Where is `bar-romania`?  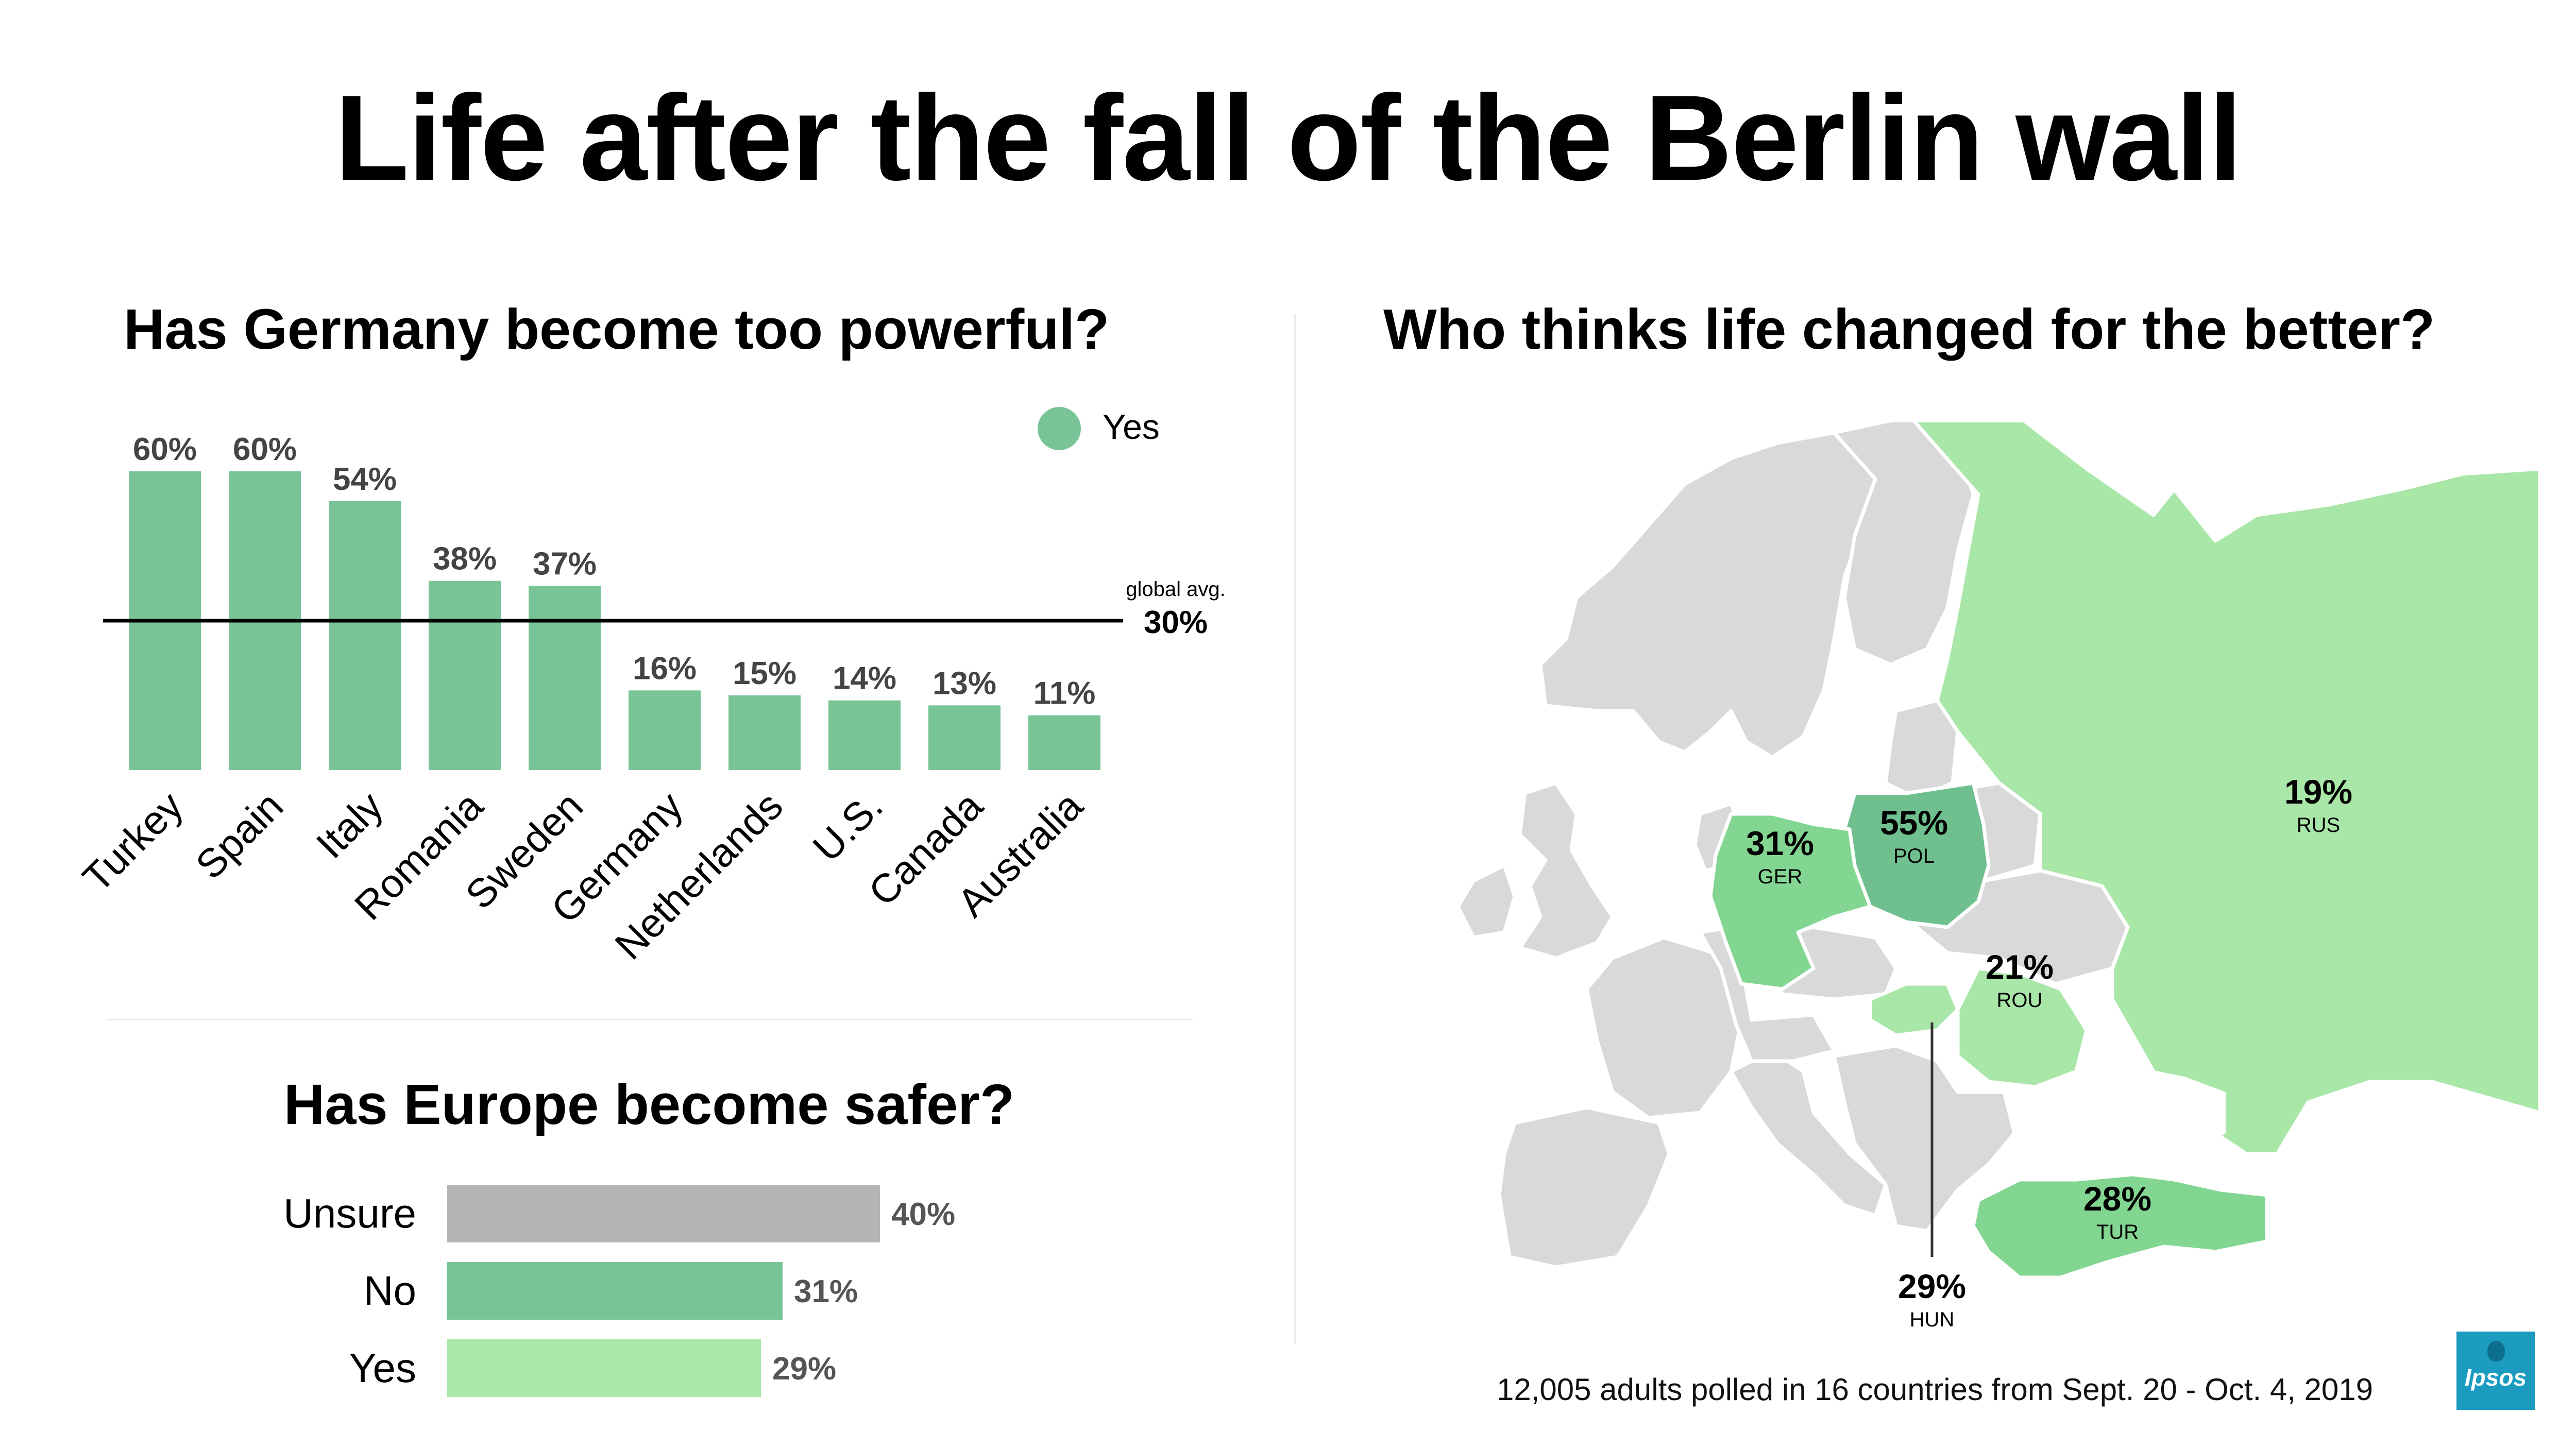
bar-romania is located at coordinates (465, 675).